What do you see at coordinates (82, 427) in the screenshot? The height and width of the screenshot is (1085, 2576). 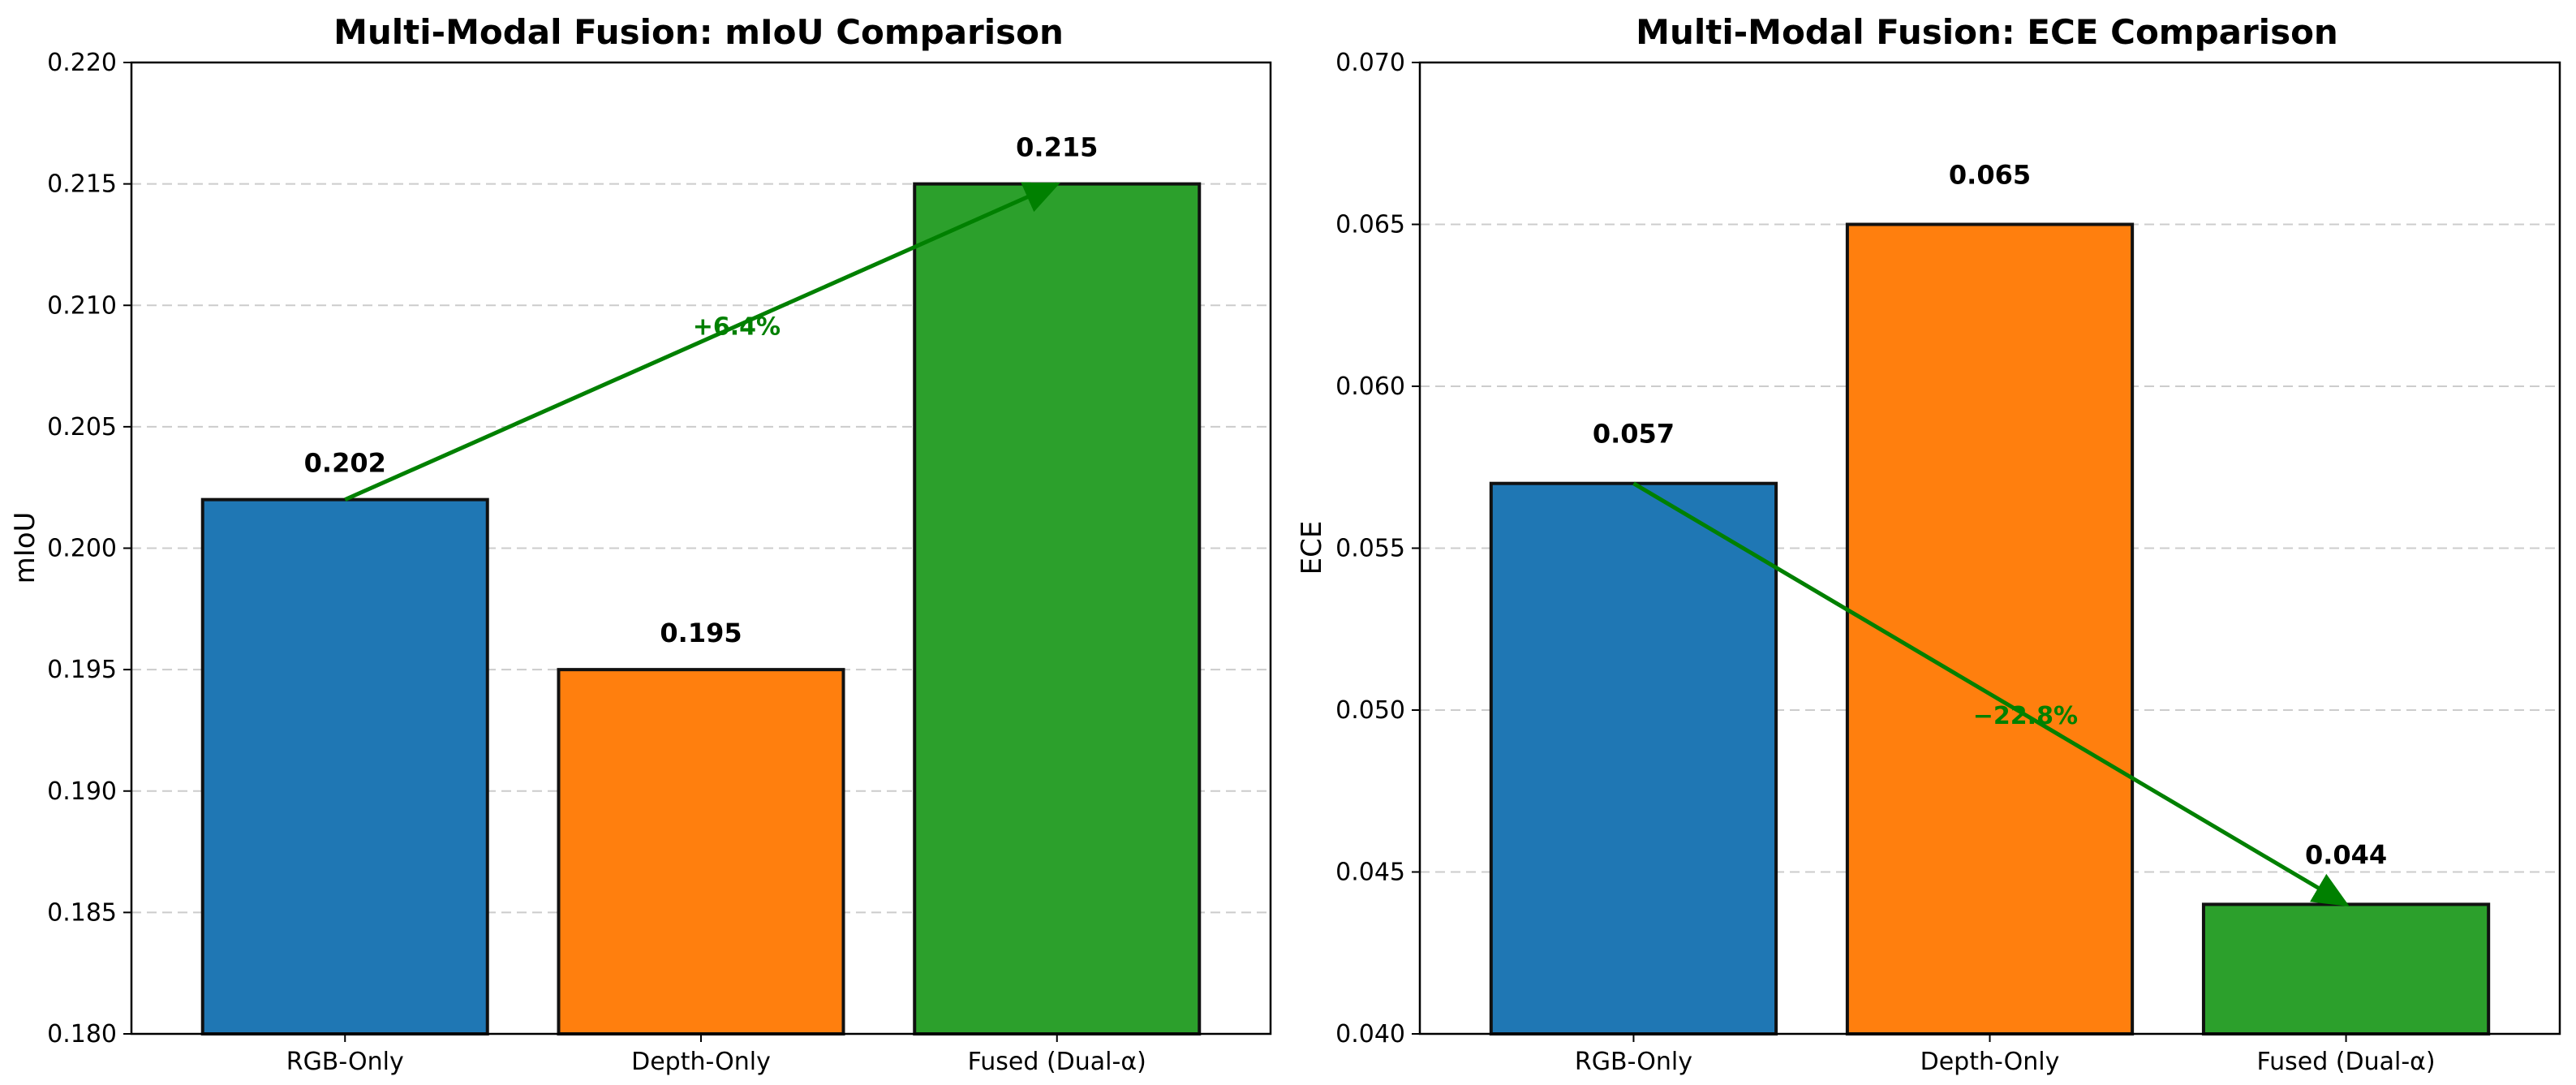 I see `miou-y-tick-label: 0.205` at bounding box center [82, 427].